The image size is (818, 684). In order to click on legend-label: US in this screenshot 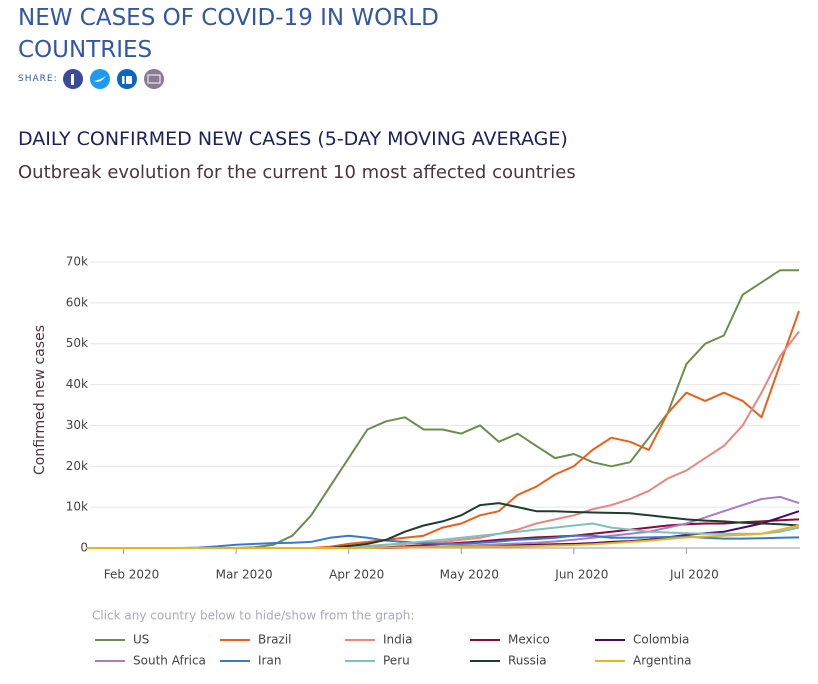, I will do `click(141, 640)`.